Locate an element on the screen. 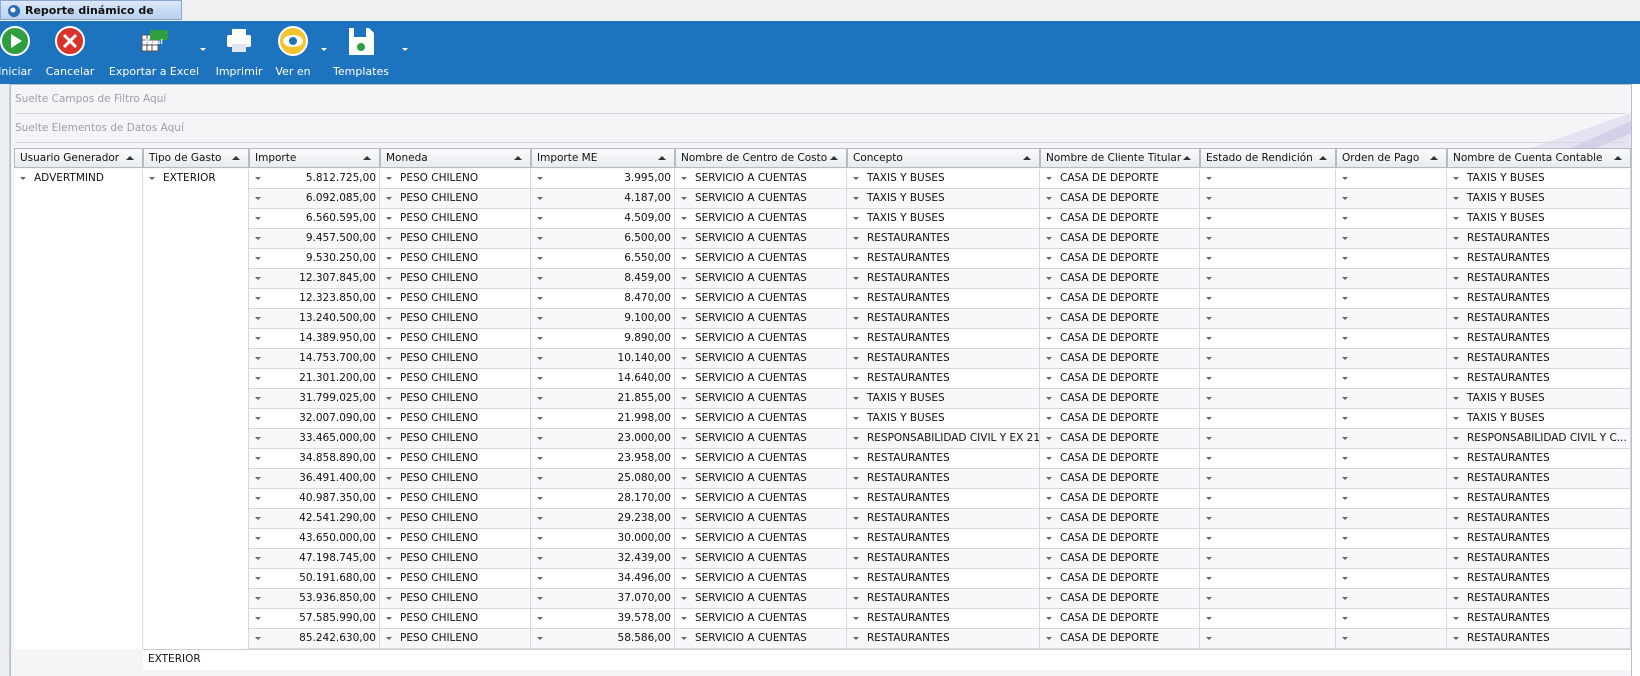  expand-toggle is located at coordinates (152, 178).